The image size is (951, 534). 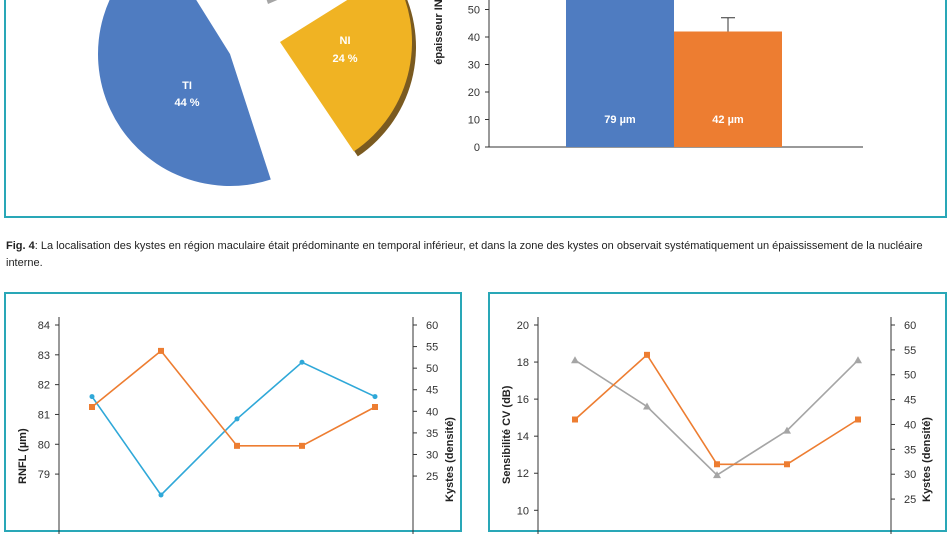 I want to click on caption-figure-number: Fig. 4, so click(x=20, y=246).